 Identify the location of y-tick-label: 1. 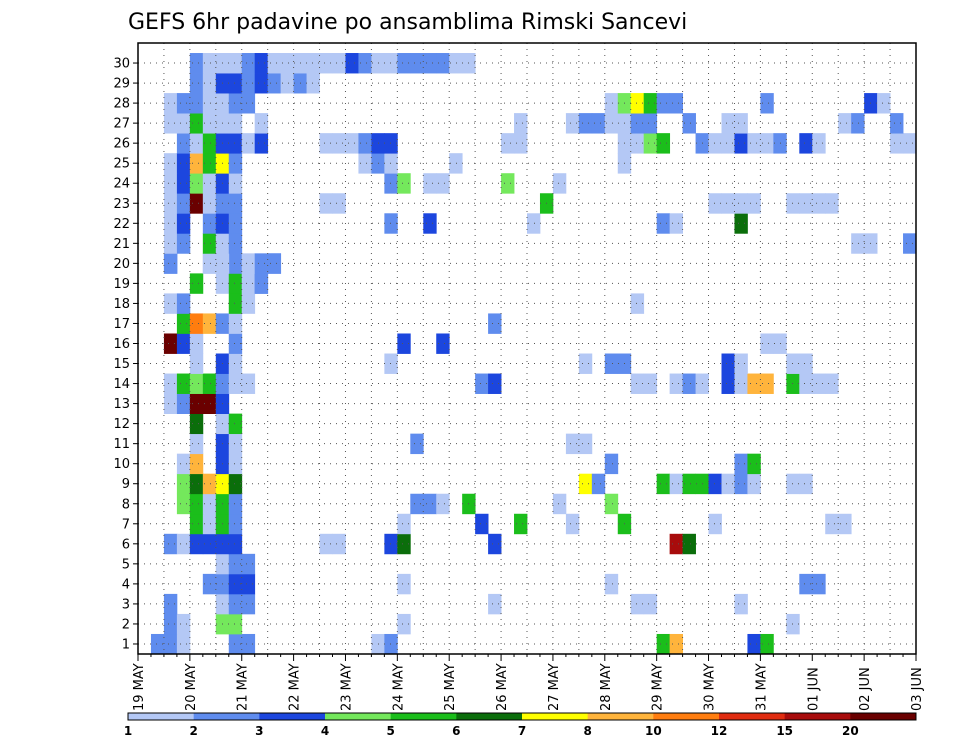
(126, 644).